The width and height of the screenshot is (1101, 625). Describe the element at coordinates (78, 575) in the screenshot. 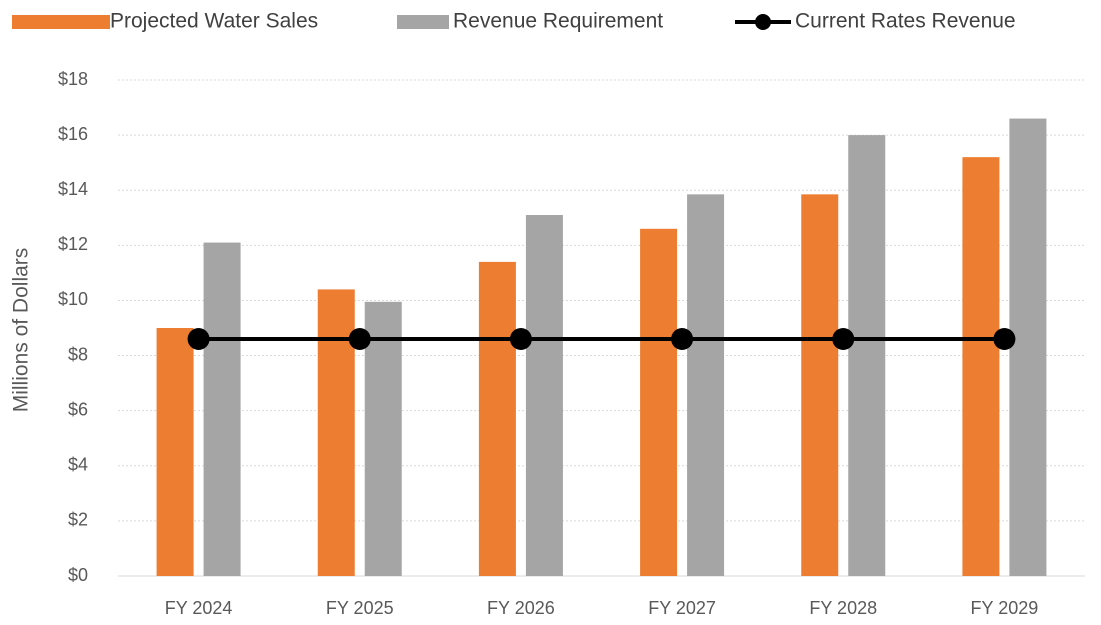

I see `y-tick-label: $0` at that location.